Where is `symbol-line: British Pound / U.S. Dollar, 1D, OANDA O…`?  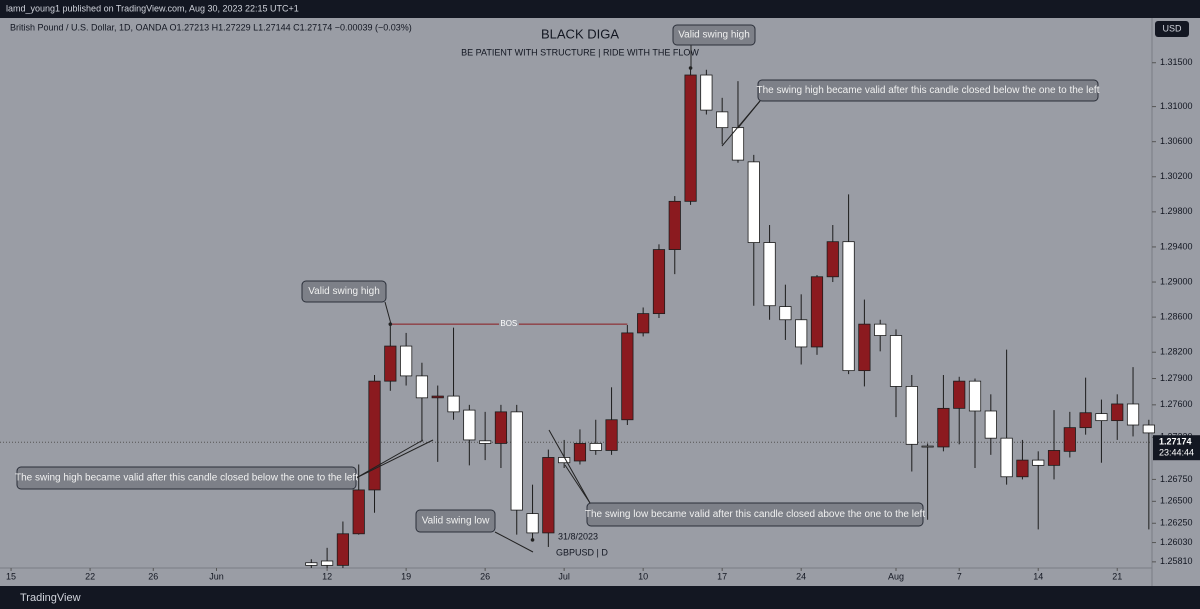 symbol-line: British Pound / U.S. Dollar, 1D, OANDA O… is located at coordinates (211, 27).